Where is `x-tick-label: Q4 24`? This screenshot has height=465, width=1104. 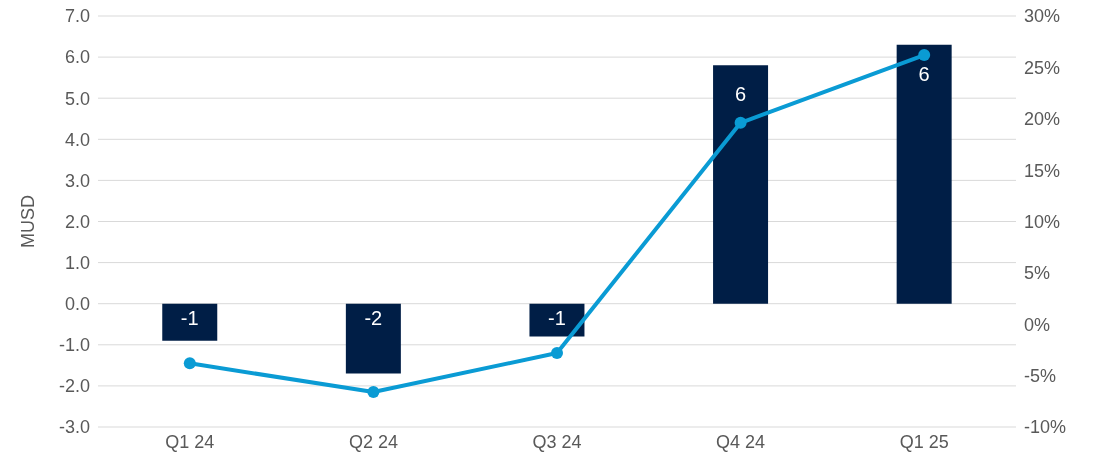 x-tick-label: Q4 24 is located at coordinates (741, 441).